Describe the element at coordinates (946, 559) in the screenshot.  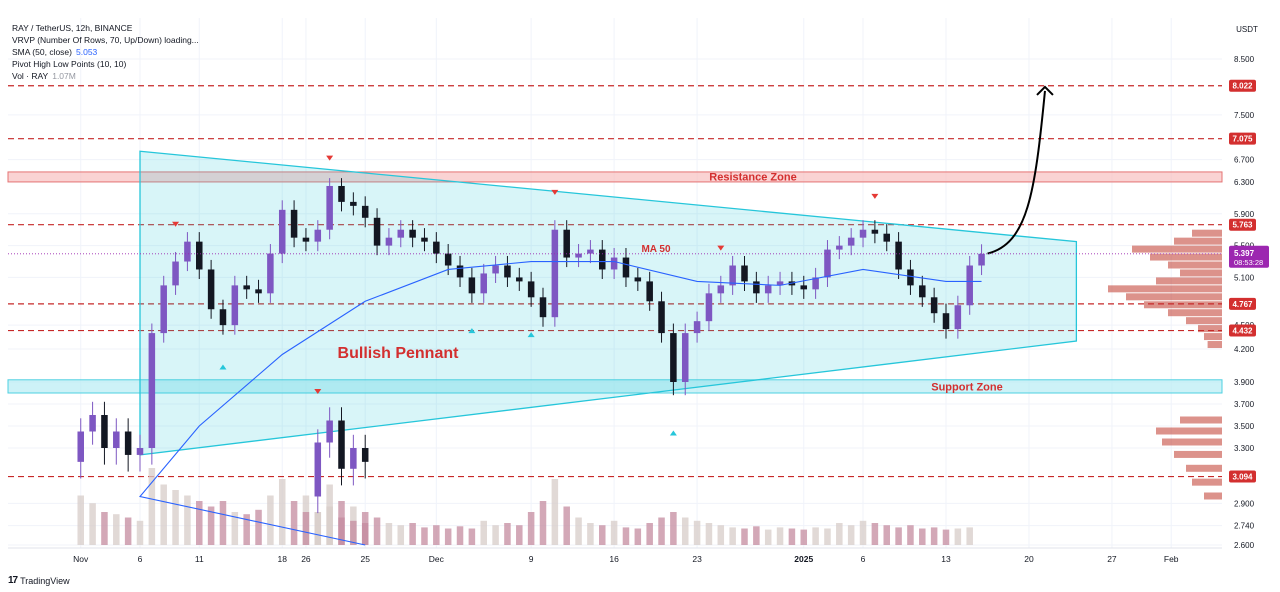
I see `x-tick-label: 13` at that location.